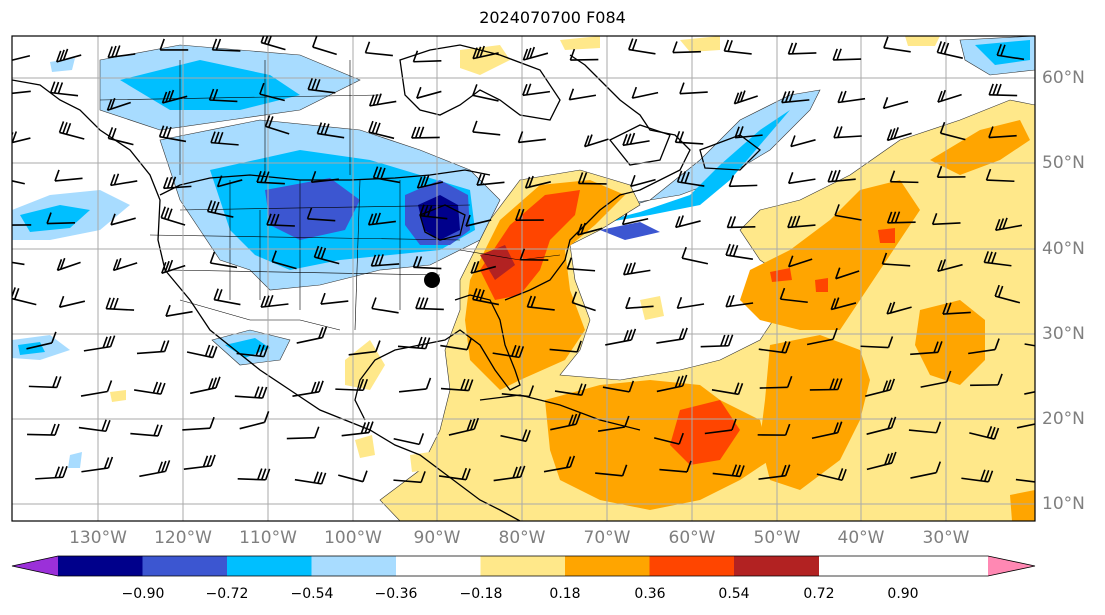 The width and height of the screenshot is (1105, 615). I want to click on colorbar-tick: 0.90, so click(903, 594).